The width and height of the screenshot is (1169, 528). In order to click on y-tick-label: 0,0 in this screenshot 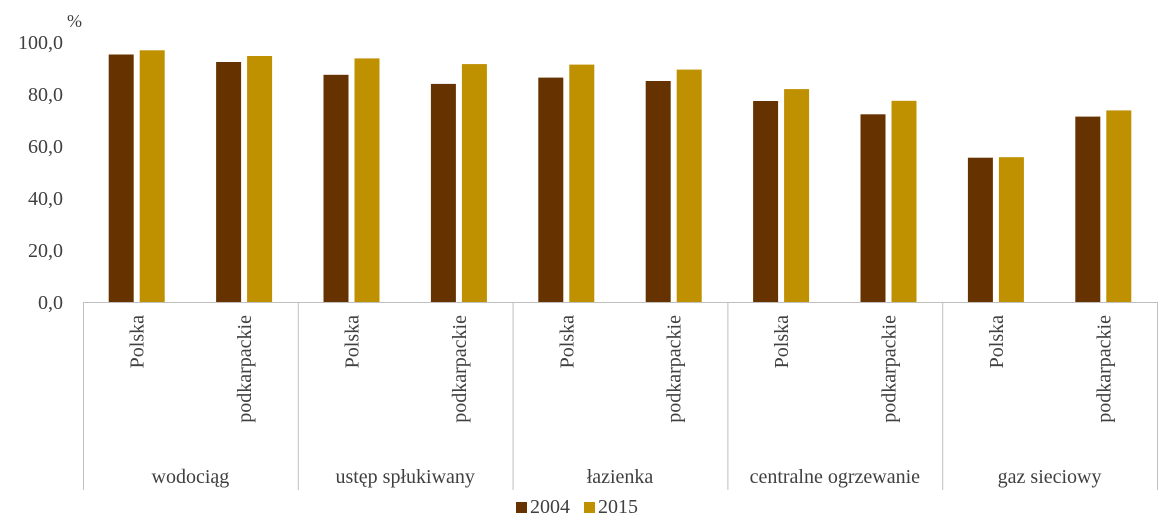, I will do `click(50, 303)`.